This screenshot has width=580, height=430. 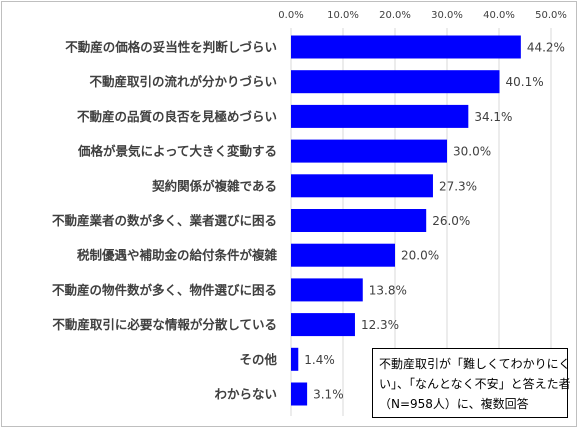 I want to click on x-tick-label: 50.0%, so click(x=551, y=15).